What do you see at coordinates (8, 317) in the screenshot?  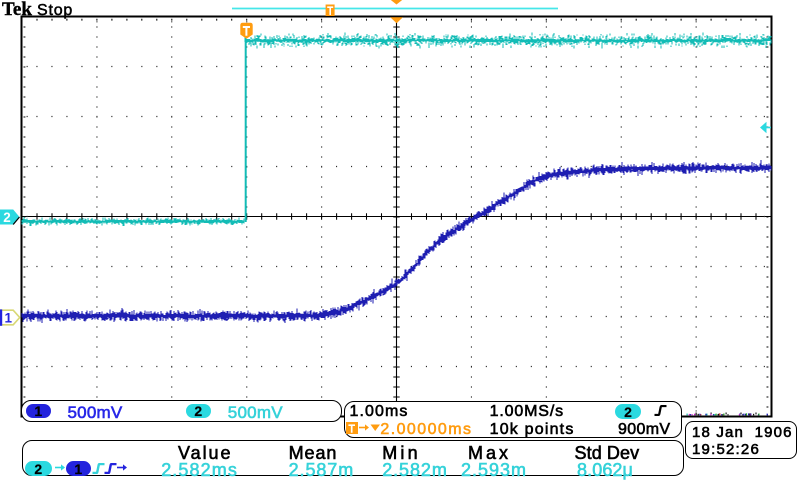 I see `svg-text: 1` at bounding box center [8, 317].